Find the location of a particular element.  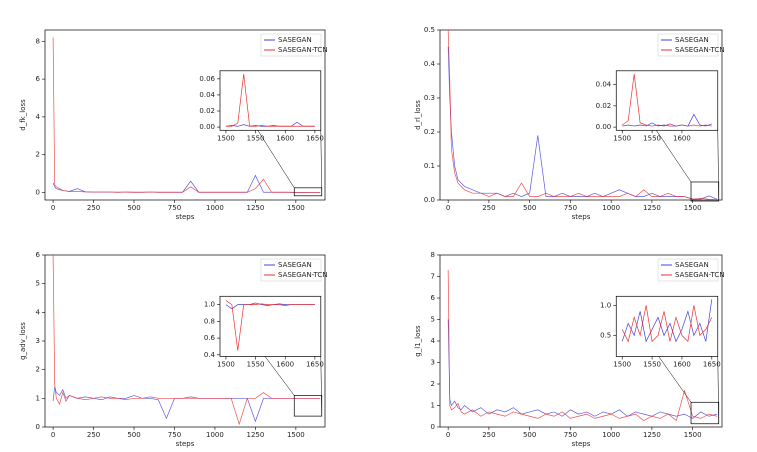

y-axis-label: g_l1_loss is located at coordinates (418, 341).